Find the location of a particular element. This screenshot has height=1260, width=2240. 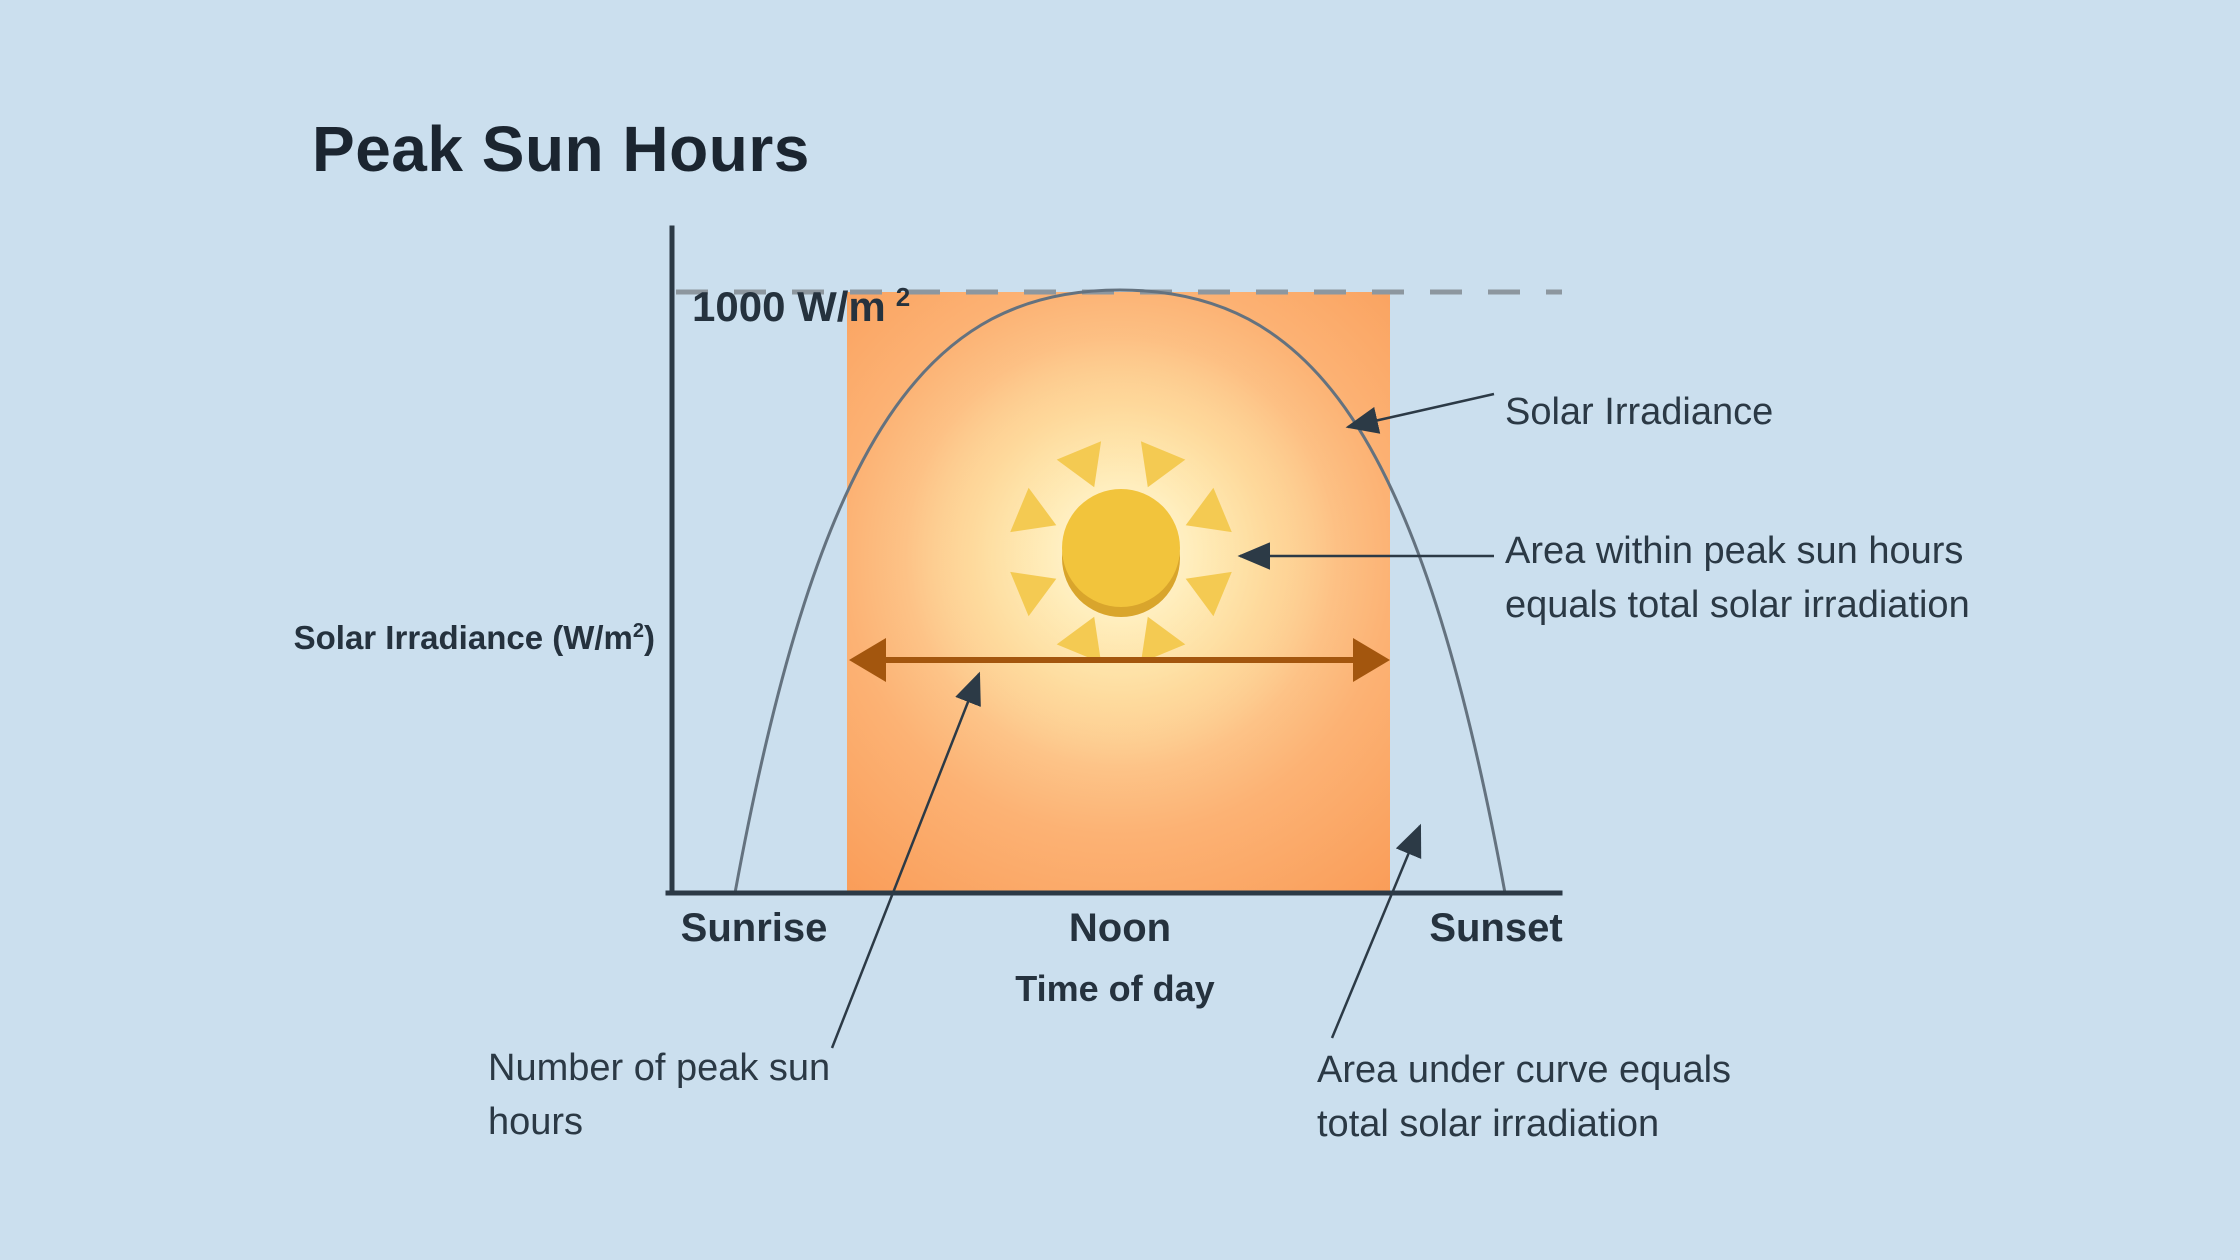

sun-rays is located at coordinates (1121, 552).